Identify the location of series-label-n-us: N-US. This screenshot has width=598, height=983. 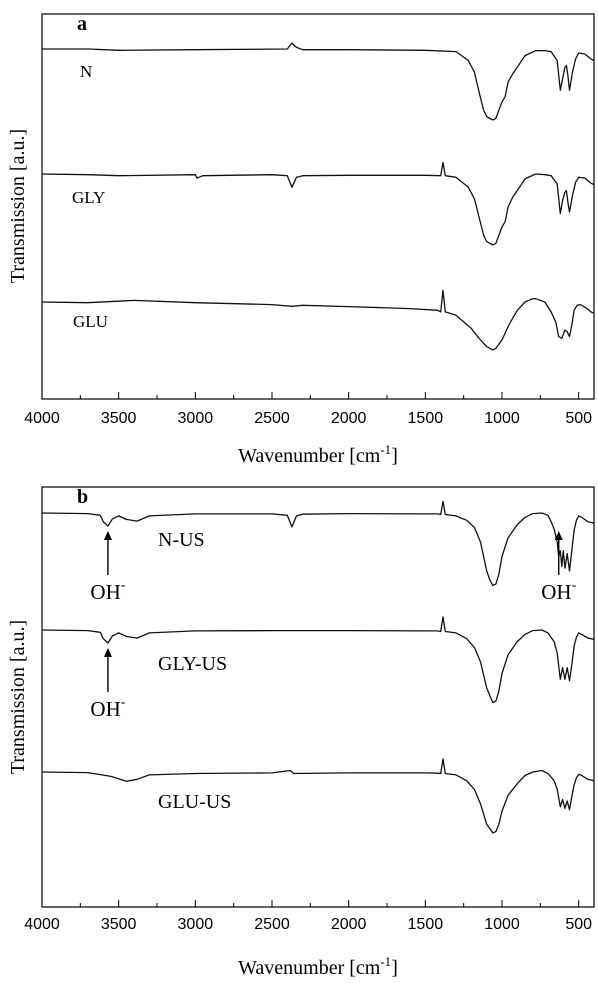
(181, 540).